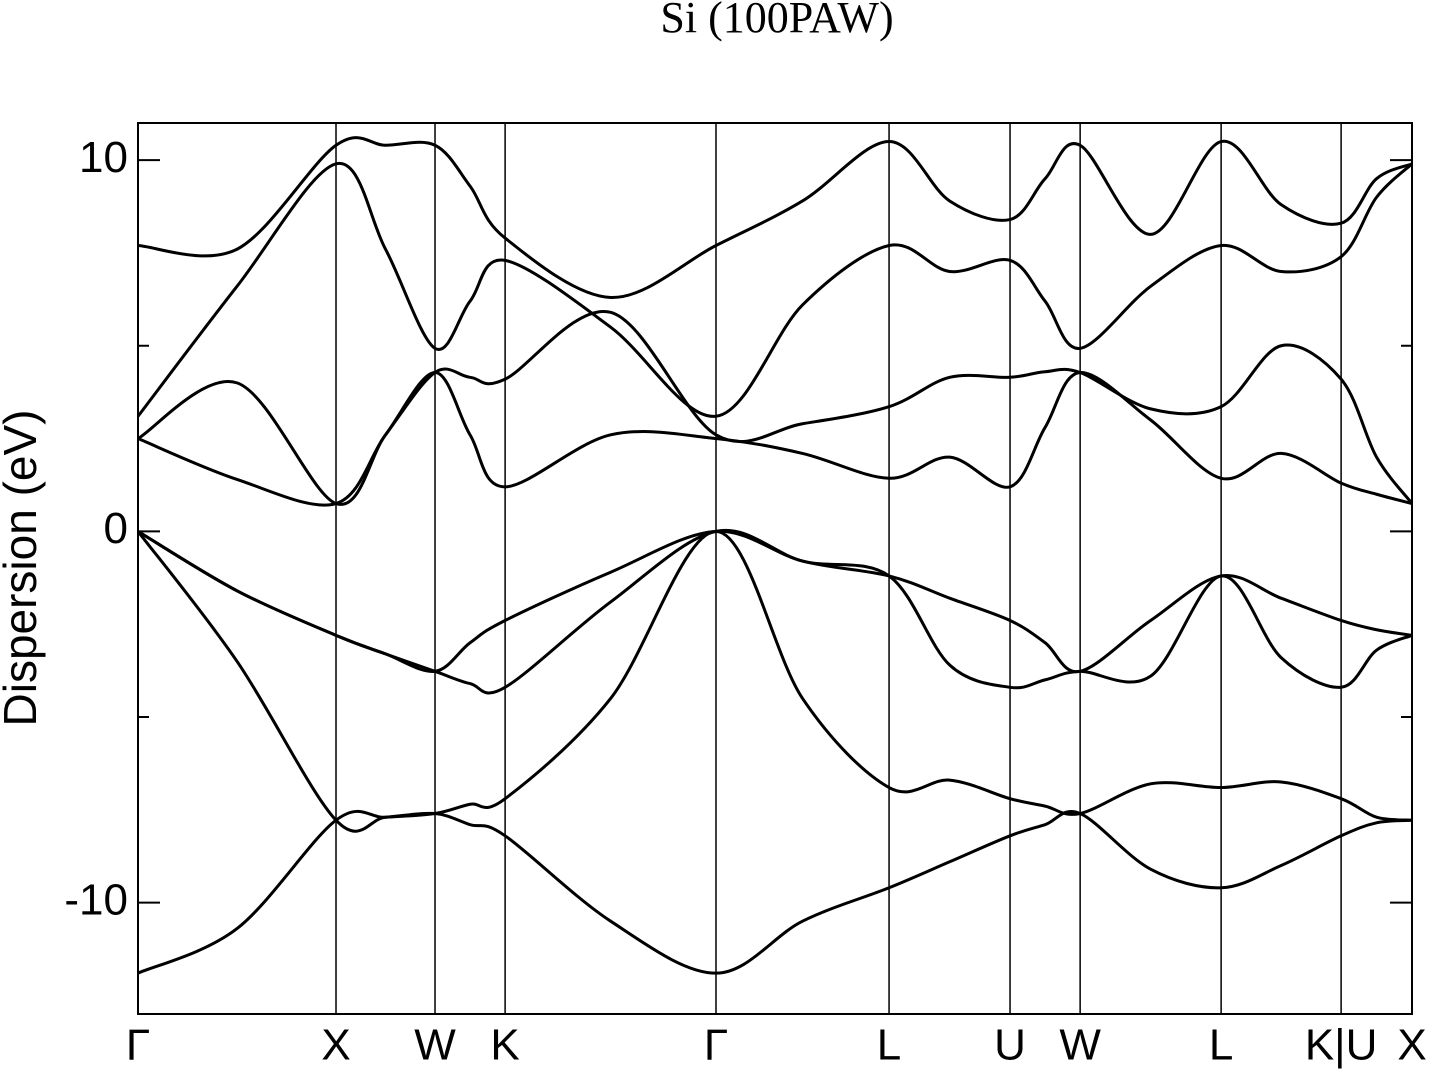  I want to click on x-tick-label: K|U, so click(1341, 1045).